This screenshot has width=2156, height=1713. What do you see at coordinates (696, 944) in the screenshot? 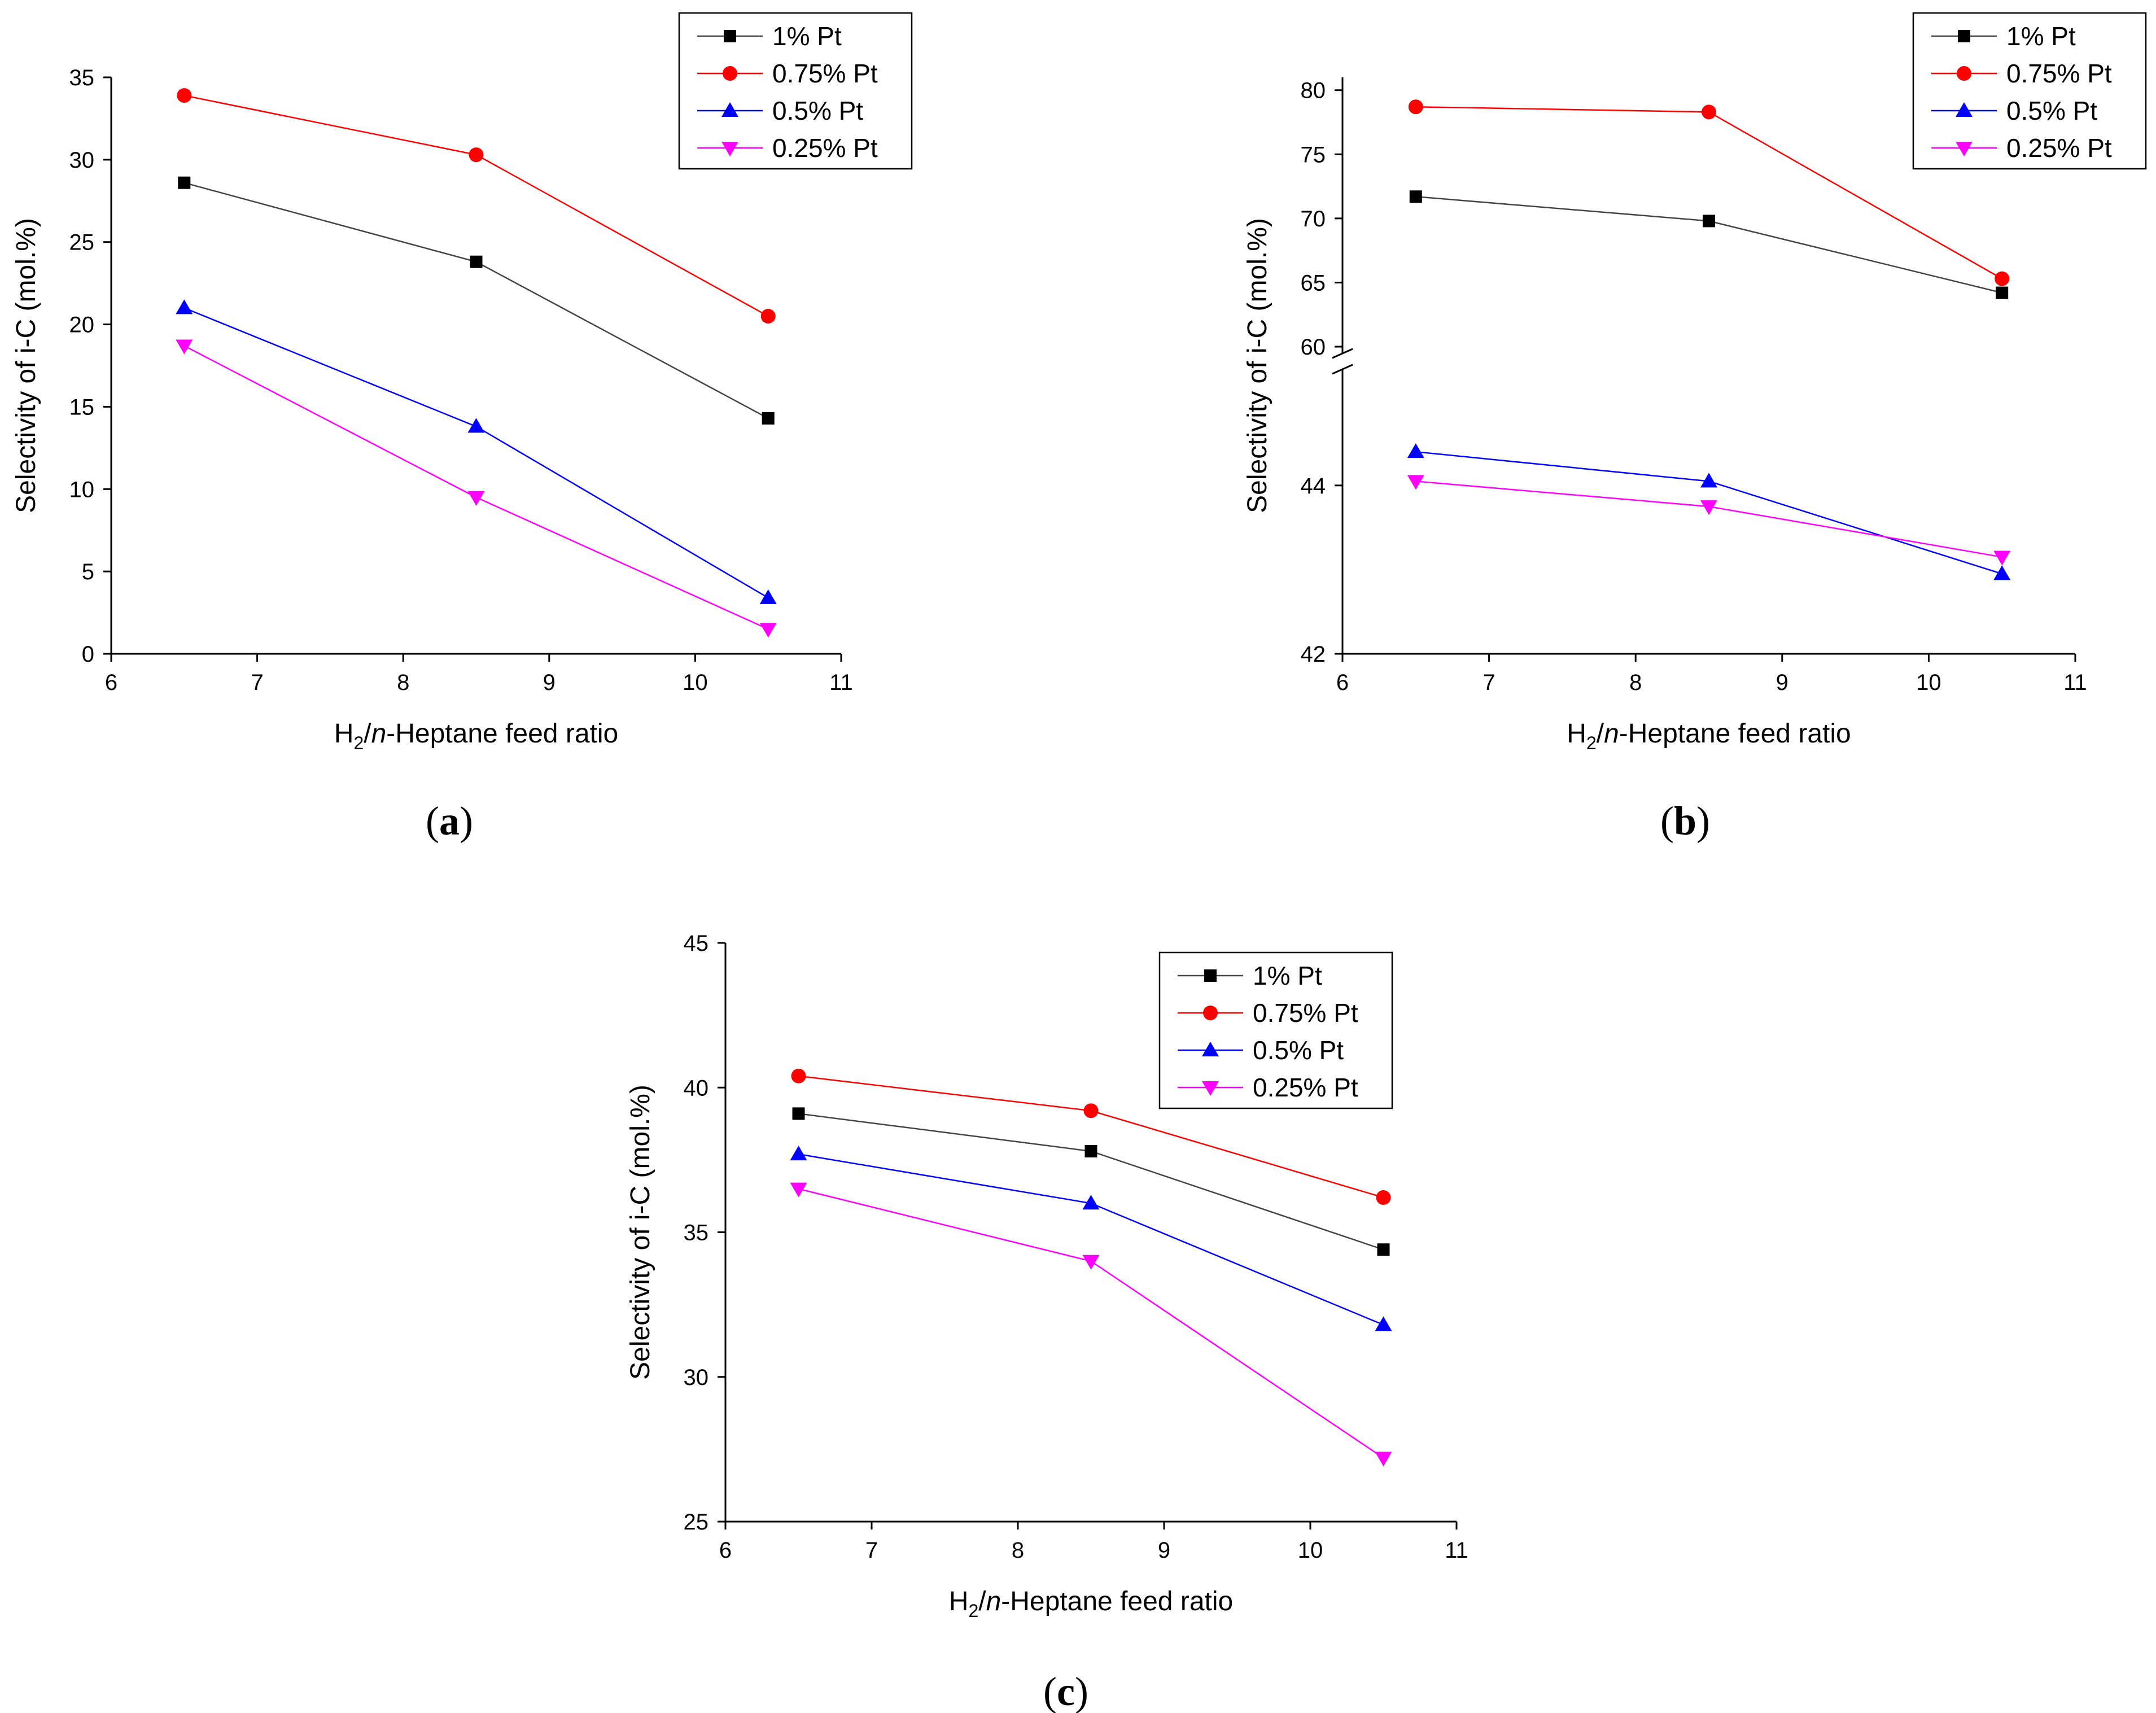
I see `y-tick-label: 45` at bounding box center [696, 944].